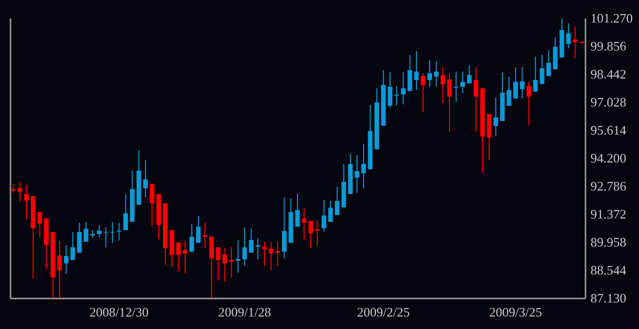 Image resolution: width=639 pixels, height=329 pixels. I want to click on y-tick-label: 101.270, so click(611, 18).